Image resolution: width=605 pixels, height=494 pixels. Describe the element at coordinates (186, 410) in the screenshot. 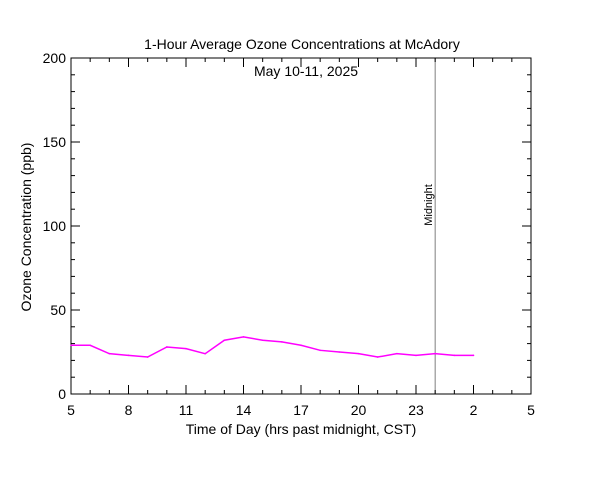

I see `x-tick-label: 11` at that location.